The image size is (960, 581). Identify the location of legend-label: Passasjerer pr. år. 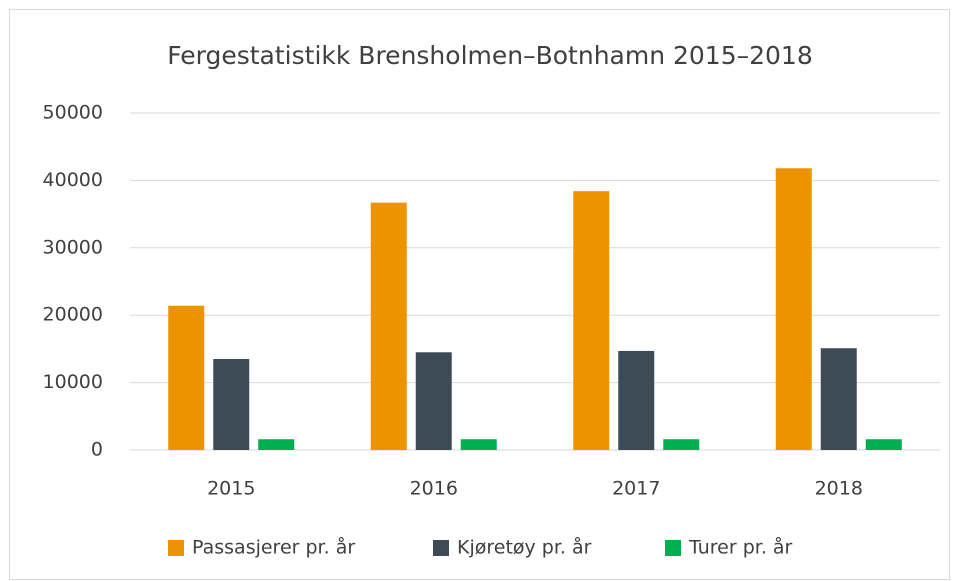
(273, 547).